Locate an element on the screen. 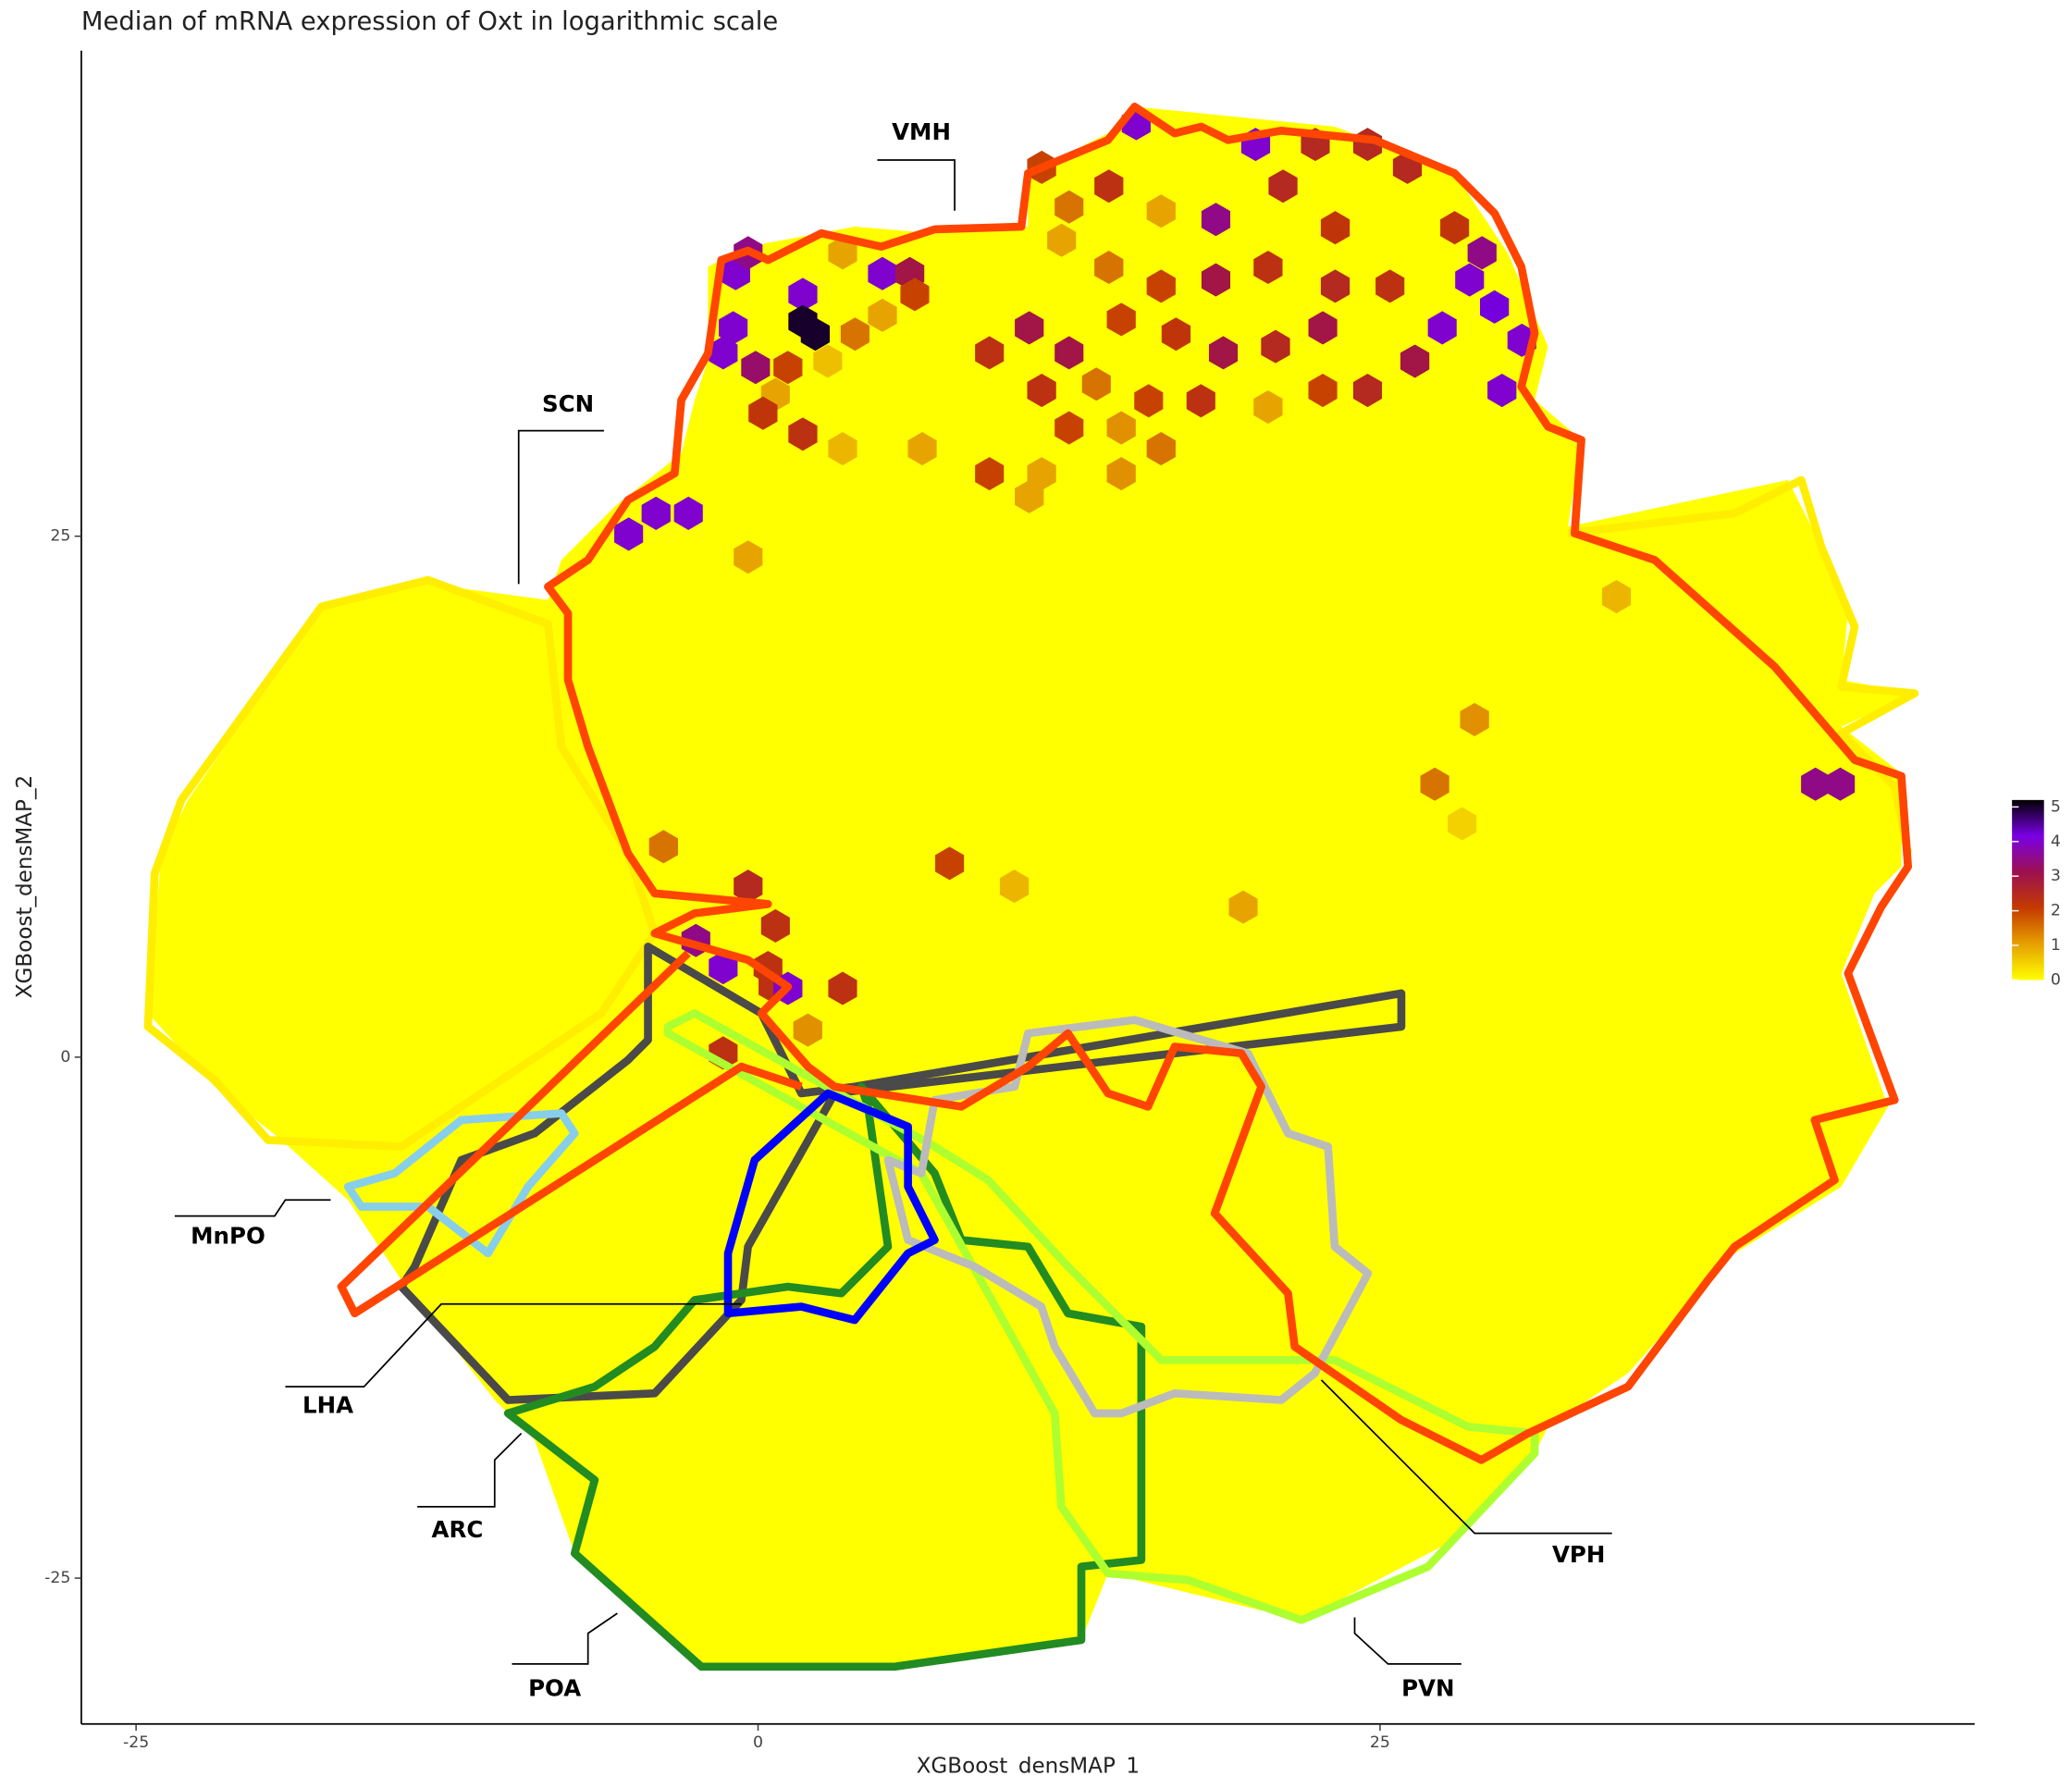  colorbar-tick-label: 0 is located at coordinates (2056, 980).